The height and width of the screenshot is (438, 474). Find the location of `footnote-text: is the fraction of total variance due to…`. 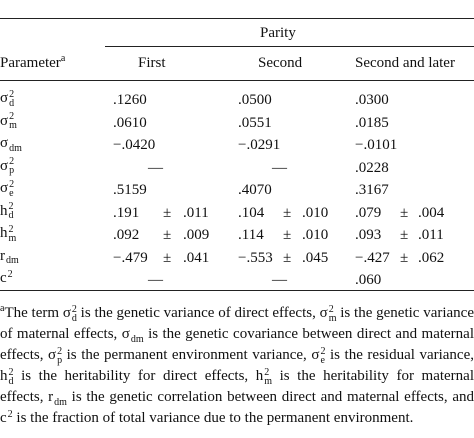

footnote-text: is the fraction of total variance due to… is located at coordinates (213, 418).